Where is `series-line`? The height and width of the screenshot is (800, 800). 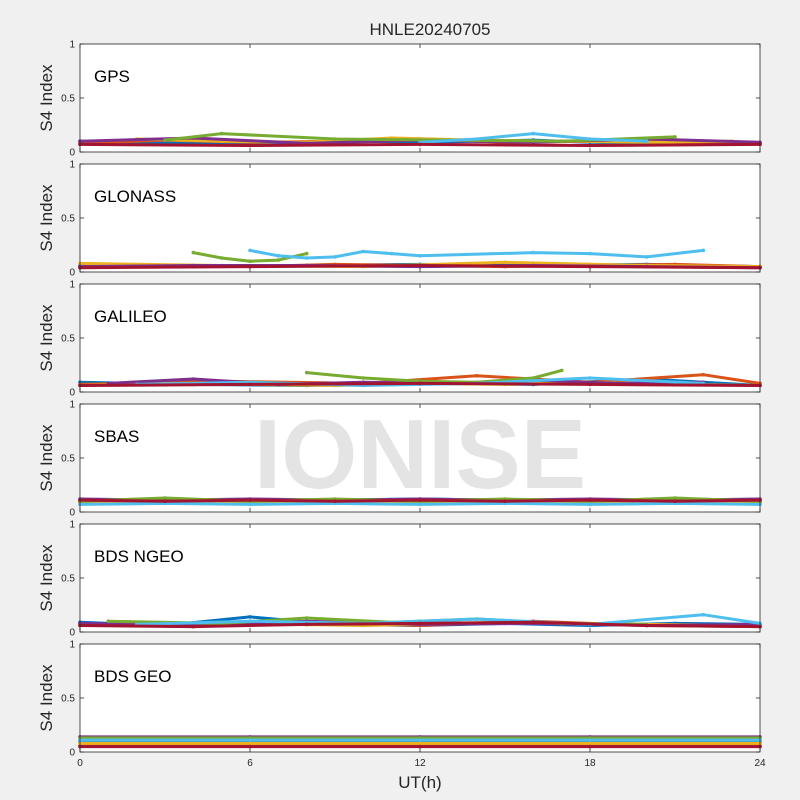
series-line is located at coordinates (420, 137).